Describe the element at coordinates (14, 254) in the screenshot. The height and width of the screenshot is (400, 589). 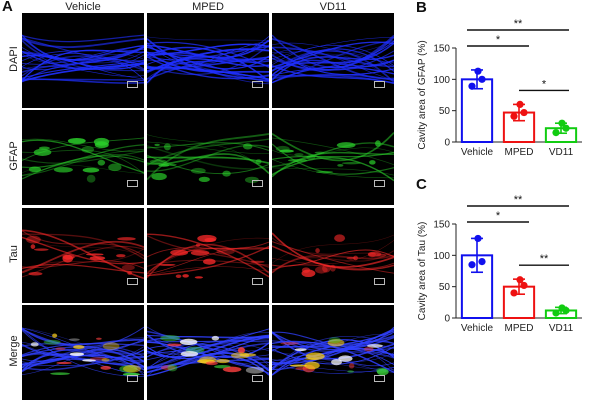
I see `row-label-tau: Tau` at that location.